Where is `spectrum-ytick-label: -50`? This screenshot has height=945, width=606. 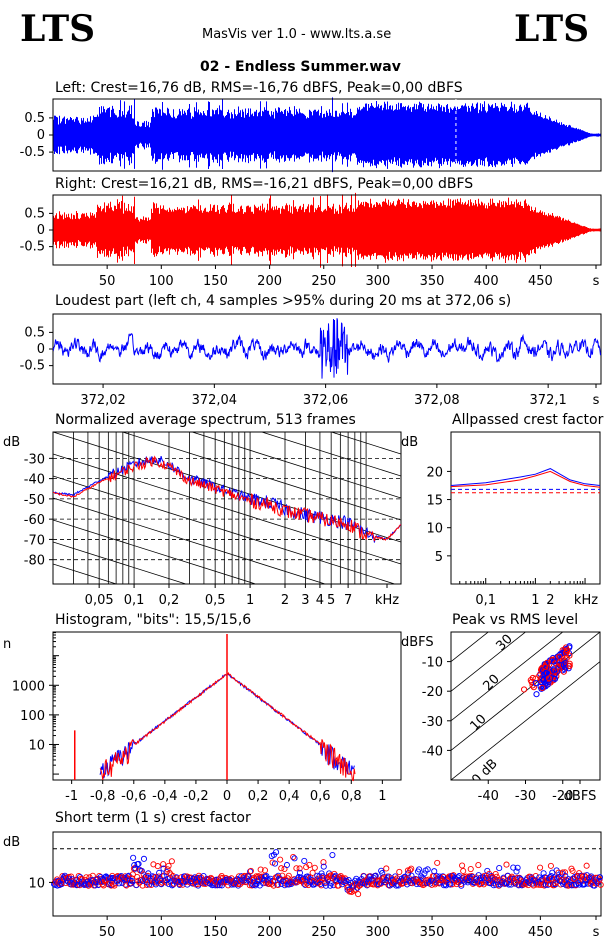 spectrum-ytick-label: -50 is located at coordinates (34, 500).